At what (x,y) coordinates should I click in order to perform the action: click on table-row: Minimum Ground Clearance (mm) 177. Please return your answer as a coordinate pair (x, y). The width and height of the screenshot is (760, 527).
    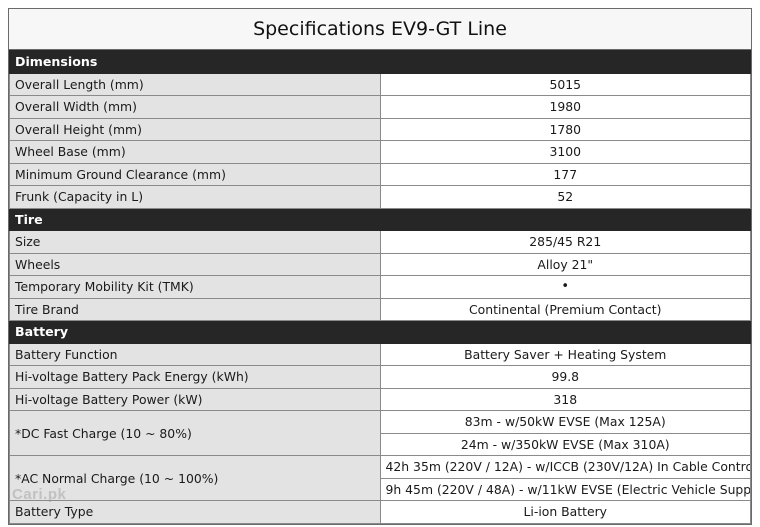
    Looking at the image, I should click on (380, 174).